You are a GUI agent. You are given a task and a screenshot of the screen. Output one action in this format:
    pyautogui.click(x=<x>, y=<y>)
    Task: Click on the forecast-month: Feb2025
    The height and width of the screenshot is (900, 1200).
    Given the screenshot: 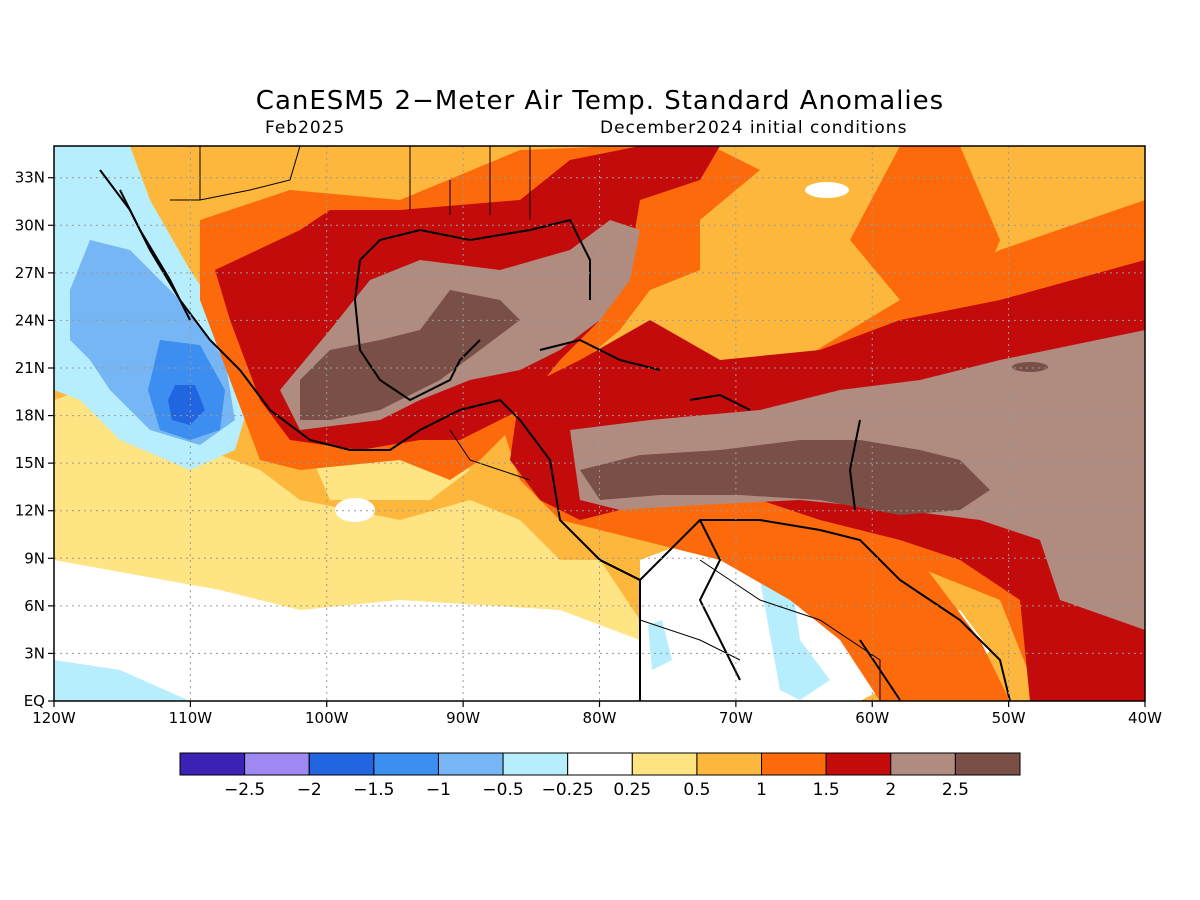 What is the action you would take?
    pyautogui.click(x=305, y=128)
    